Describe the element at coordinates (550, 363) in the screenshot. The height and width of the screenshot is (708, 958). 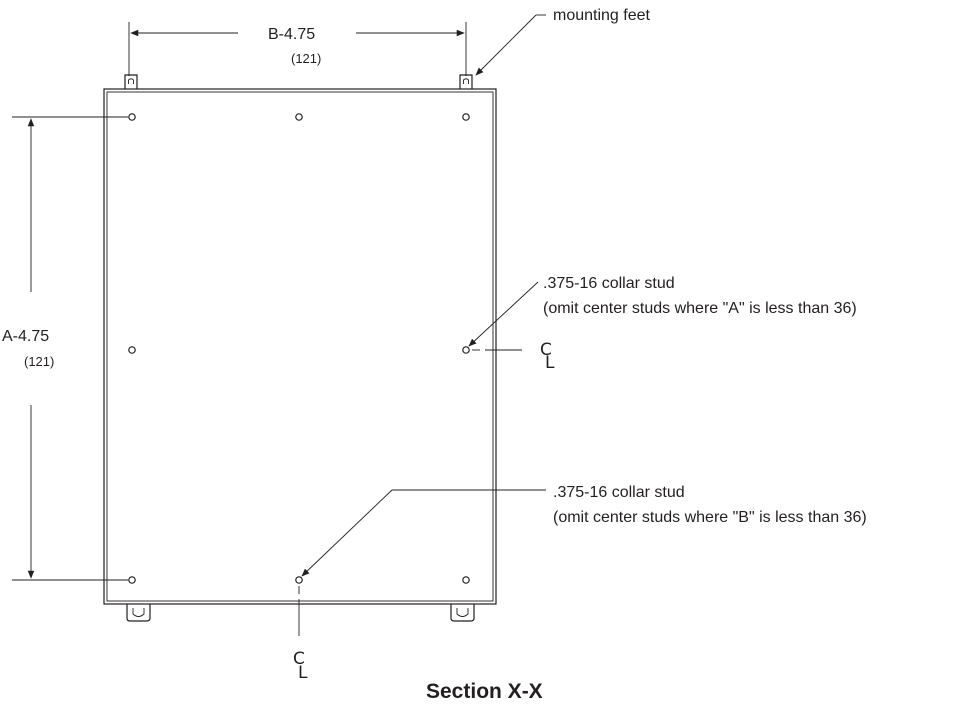
I see `centerline-right-l: L` at that location.